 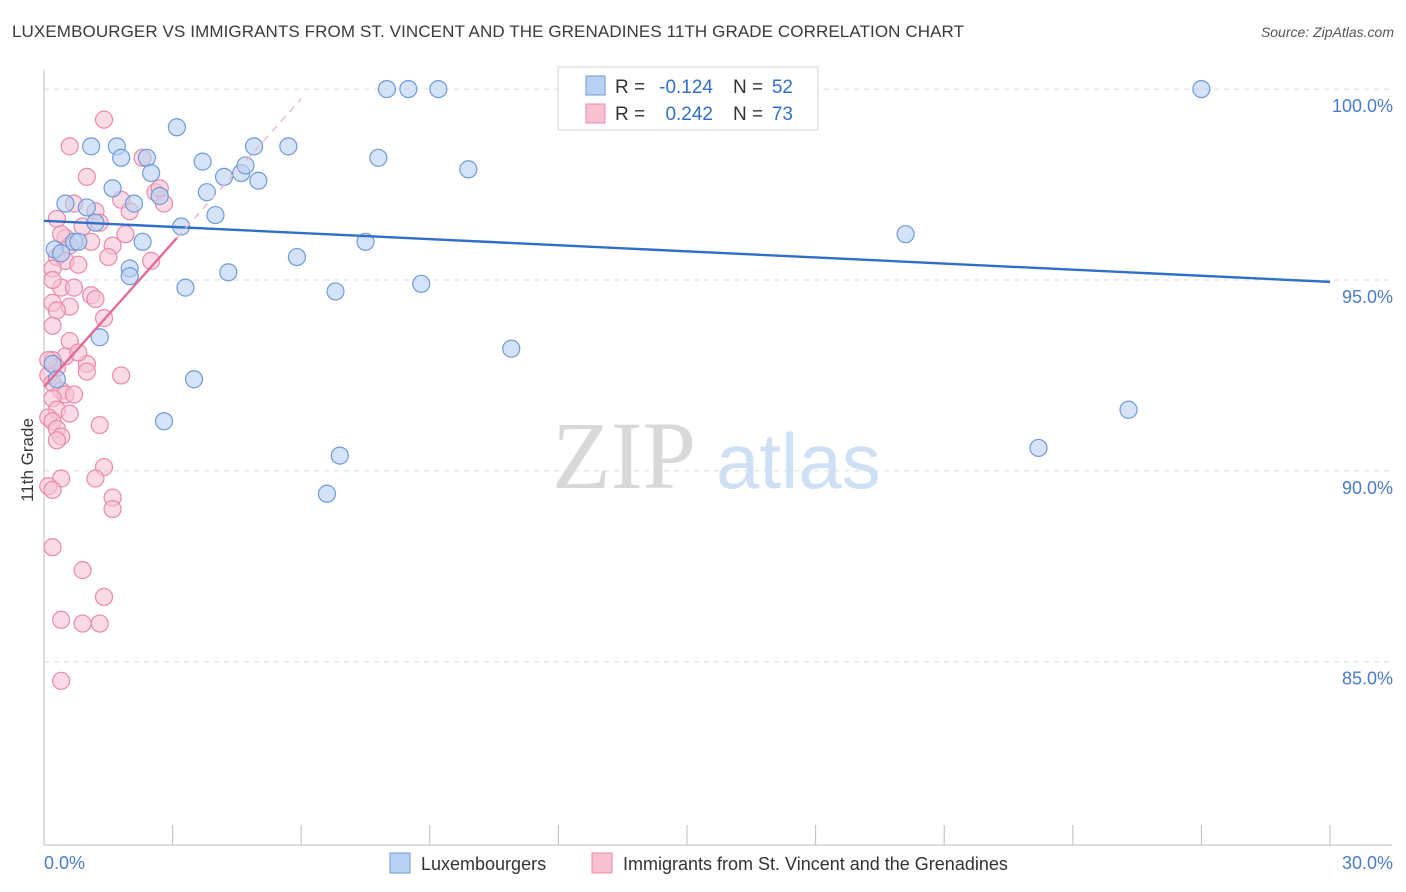 I want to click on y-tick-label: 95.0%, so click(x=1367, y=297).